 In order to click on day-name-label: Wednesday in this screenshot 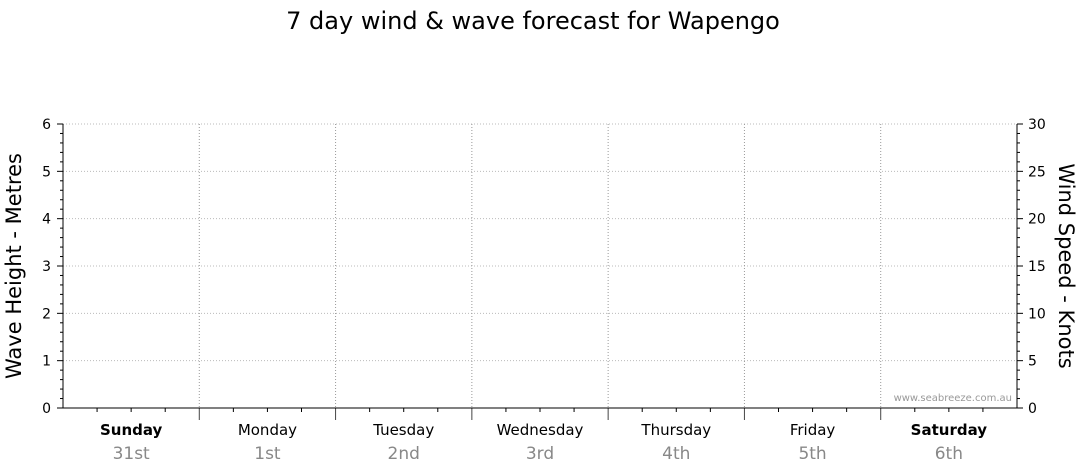, I will do `click(540, 430)`.